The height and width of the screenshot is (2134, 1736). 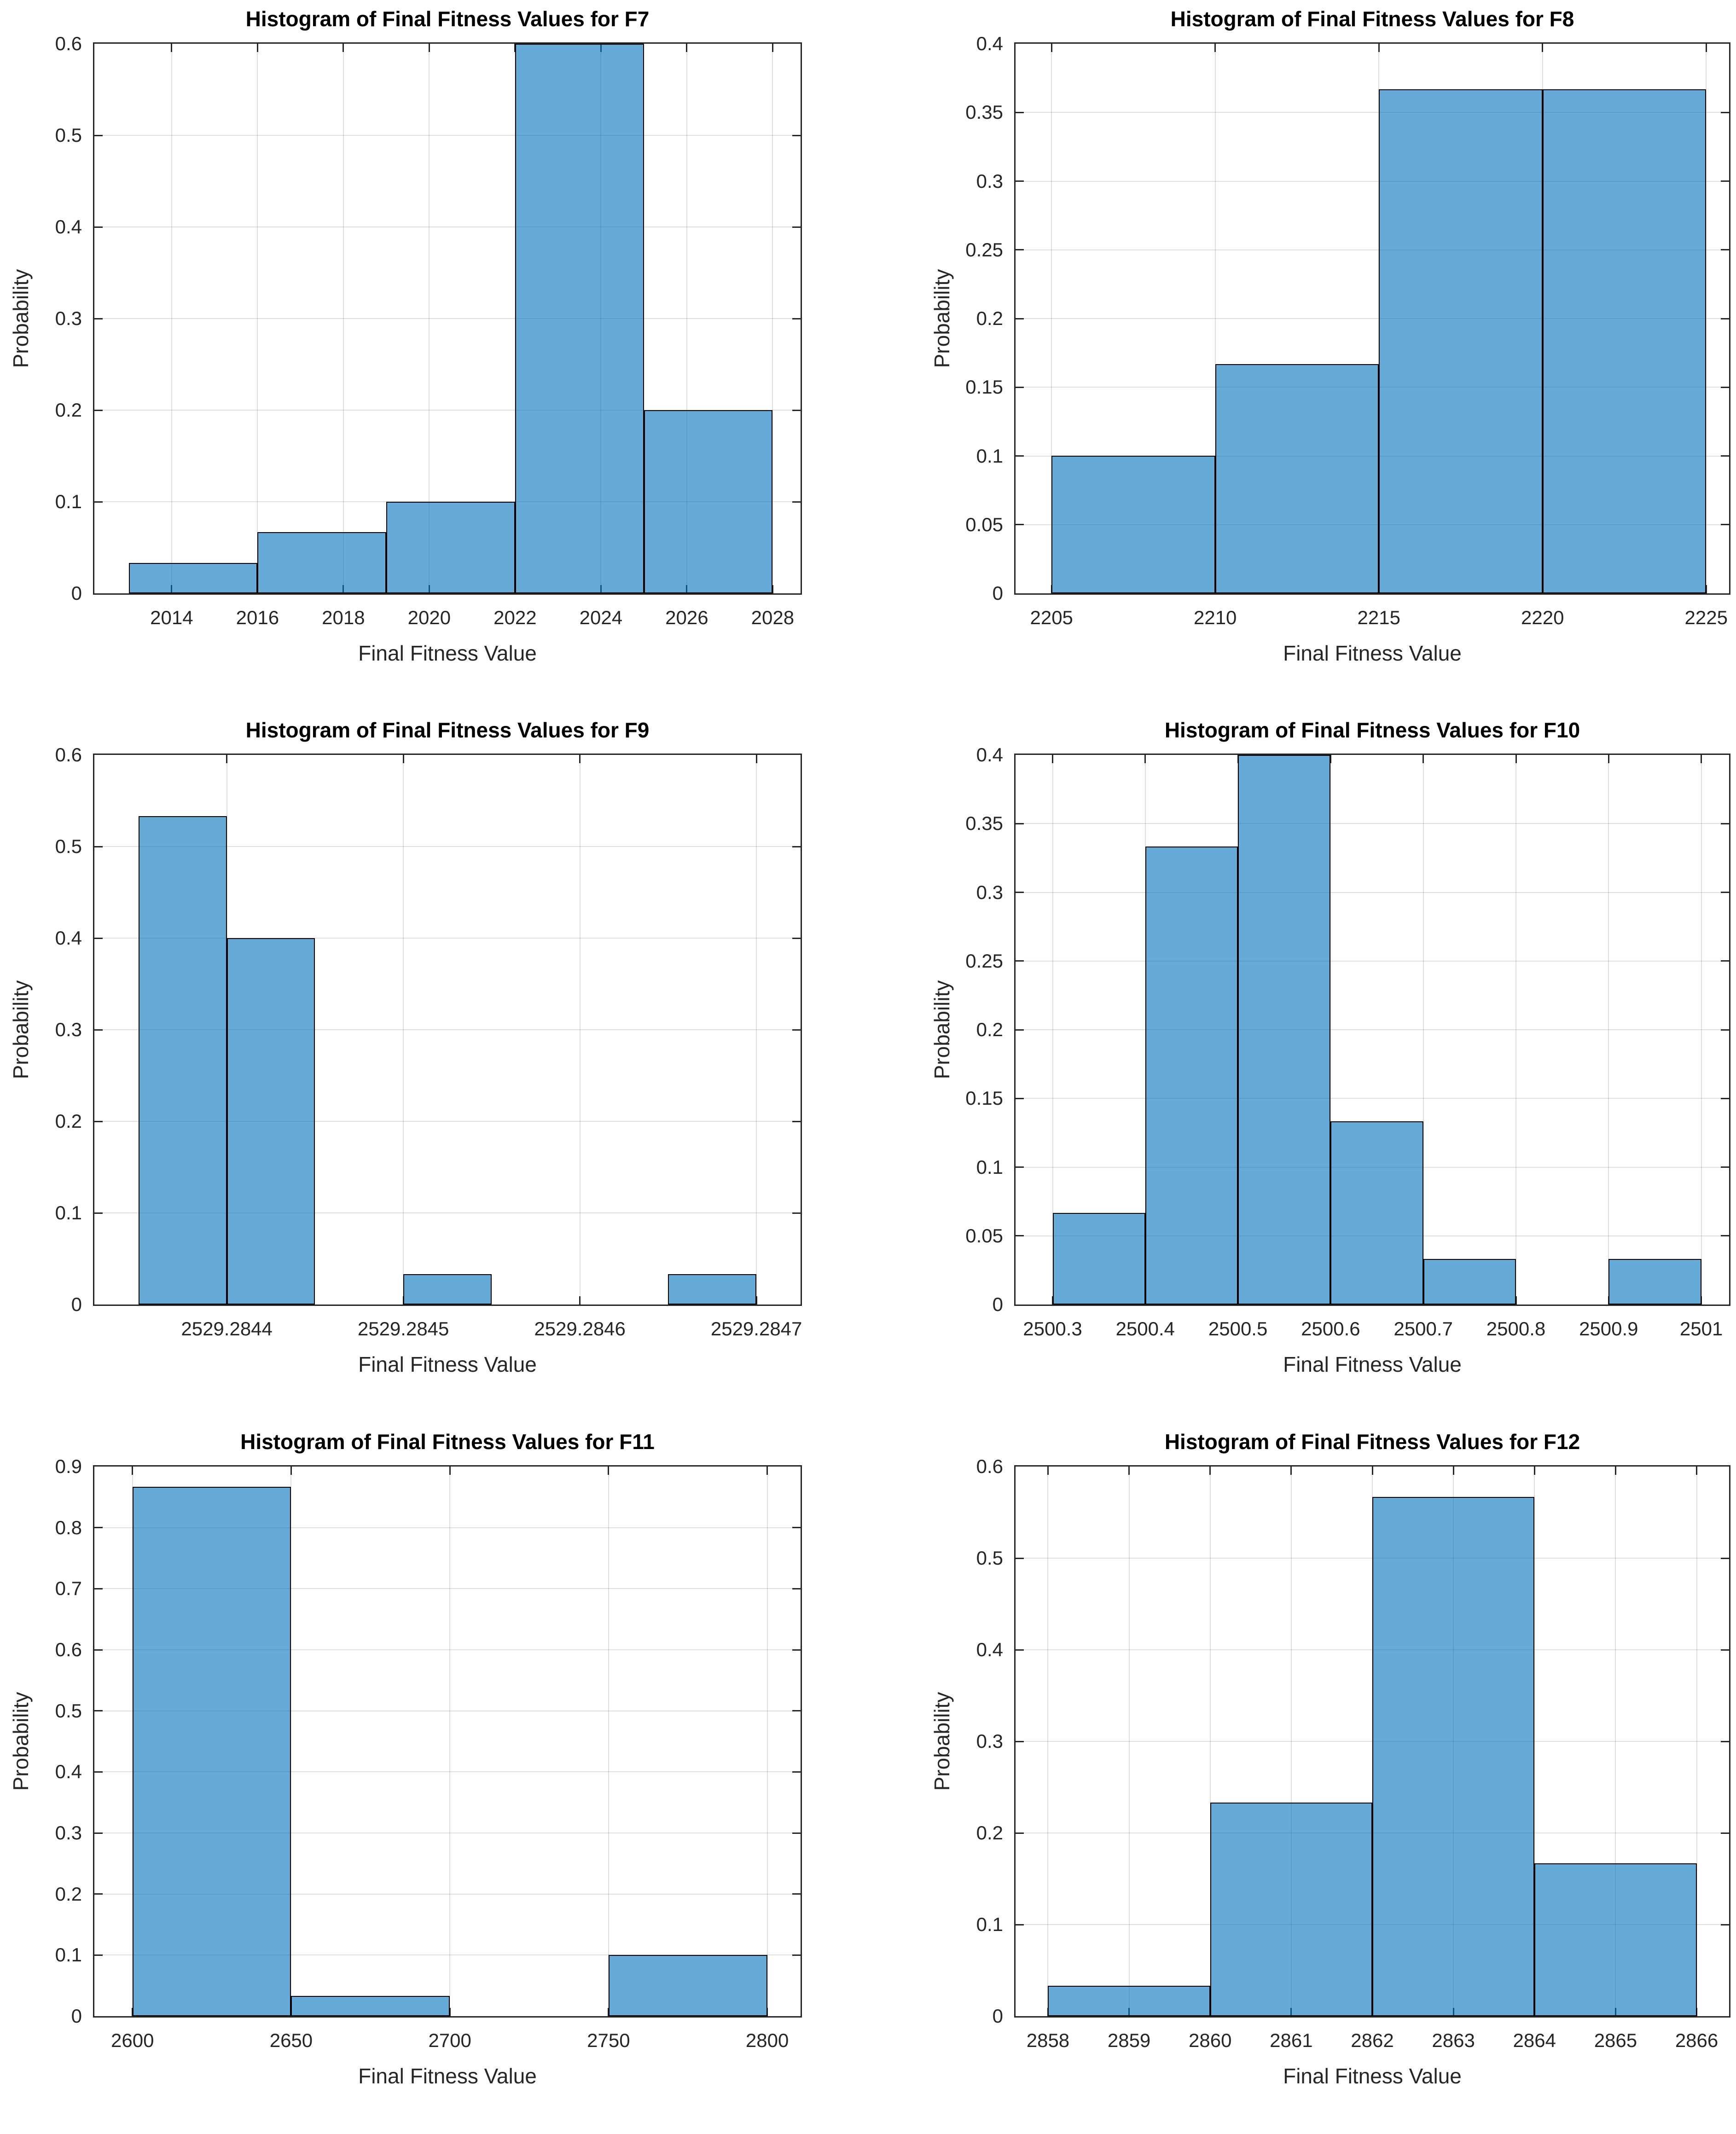 I want to click on chart-title: Histogram of Final Fitness Values for F9, so click(x=447, y=730).